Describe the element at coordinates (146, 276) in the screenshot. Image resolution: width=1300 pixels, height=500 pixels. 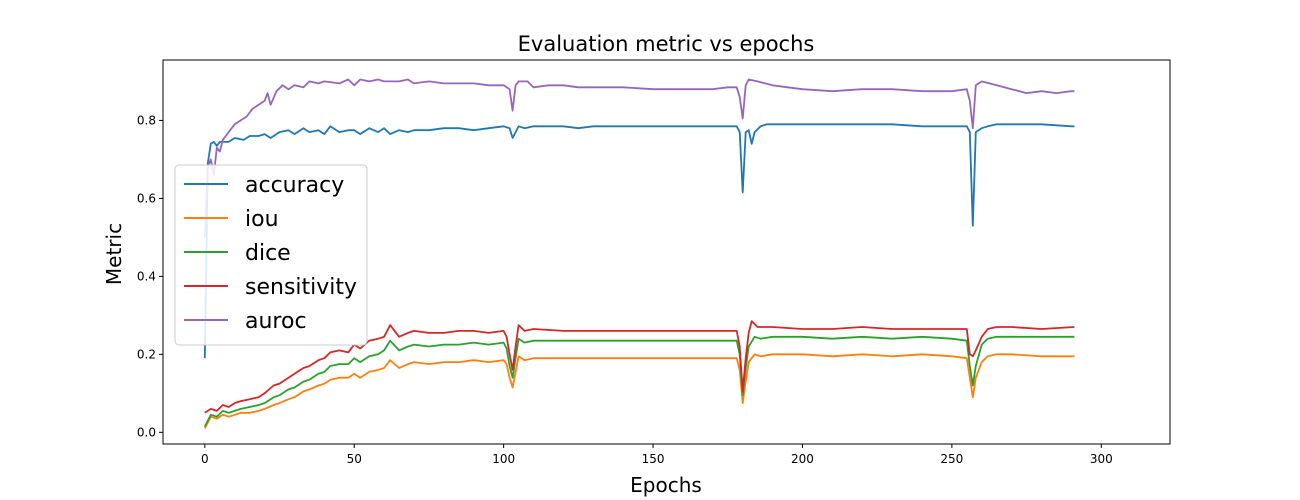
I see `y-tick-label: 0.4` at that location.